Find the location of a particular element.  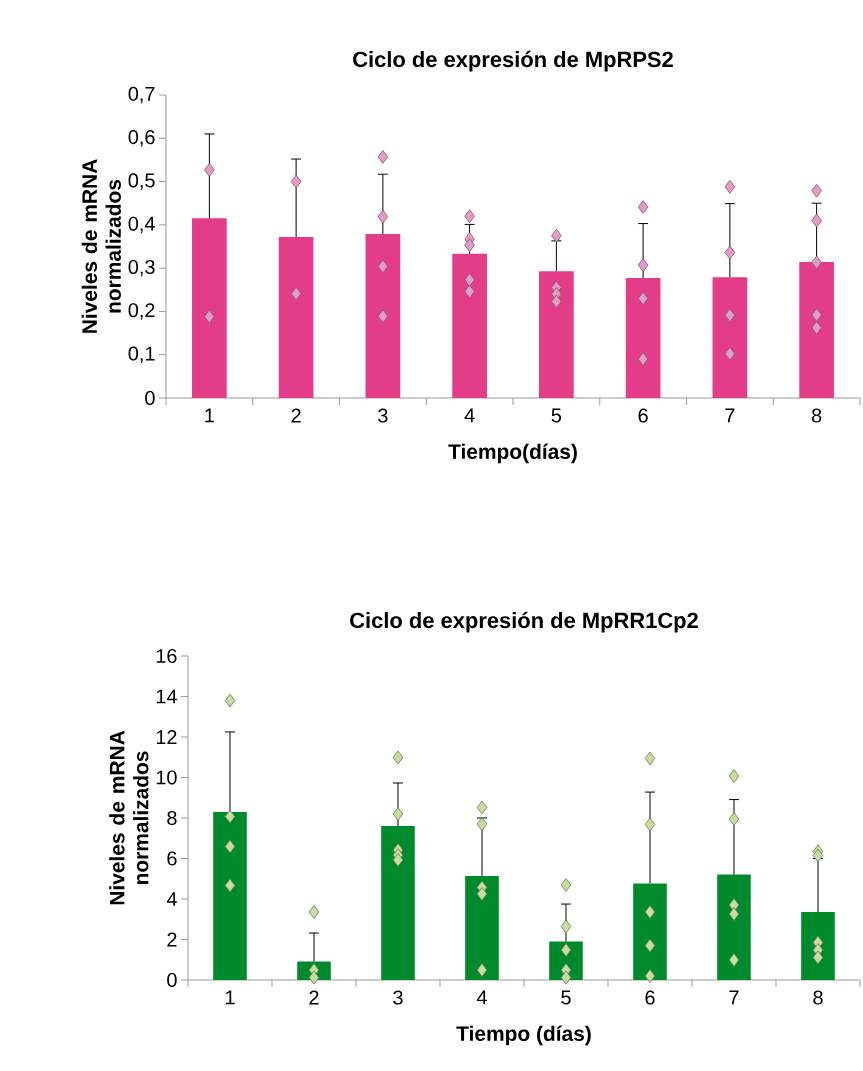

chart-title: Ciclo de expresión de MpRR1Cp2 is located at coordinates (523, 622).